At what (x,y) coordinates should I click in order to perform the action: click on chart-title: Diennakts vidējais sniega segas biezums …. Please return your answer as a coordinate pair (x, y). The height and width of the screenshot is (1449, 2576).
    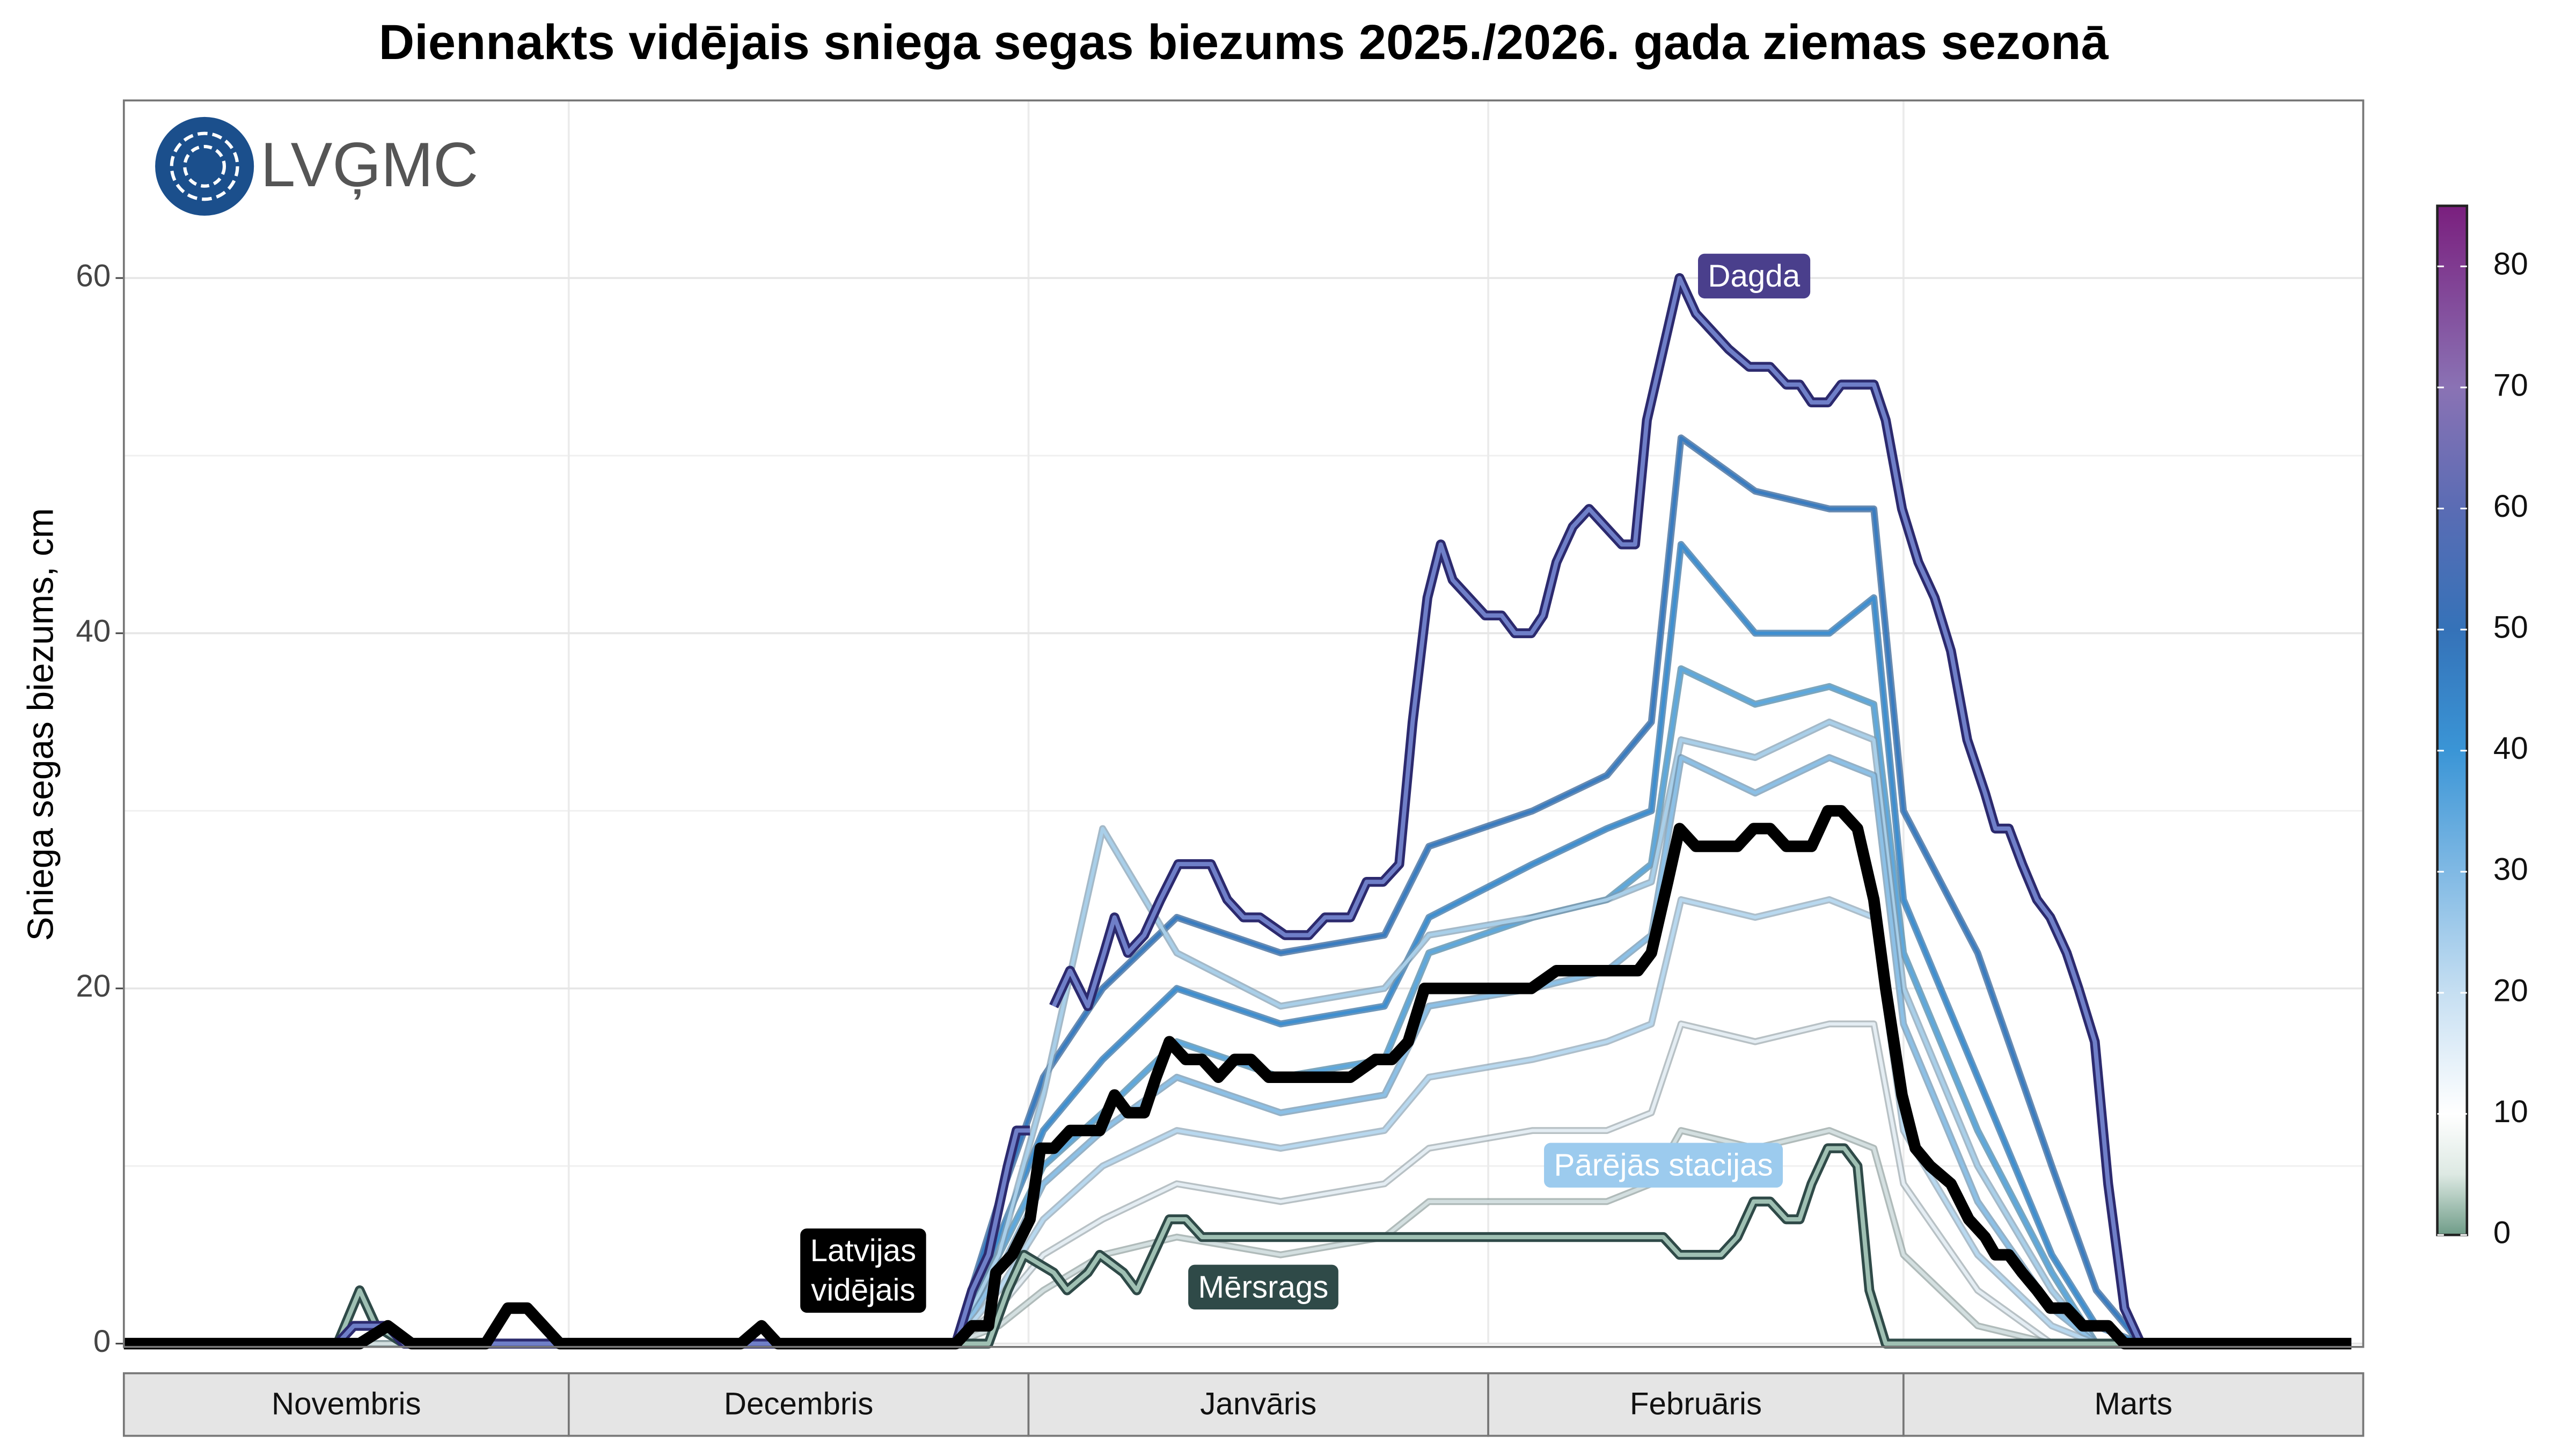
    Looking at the image, I should click on (1244, 42).